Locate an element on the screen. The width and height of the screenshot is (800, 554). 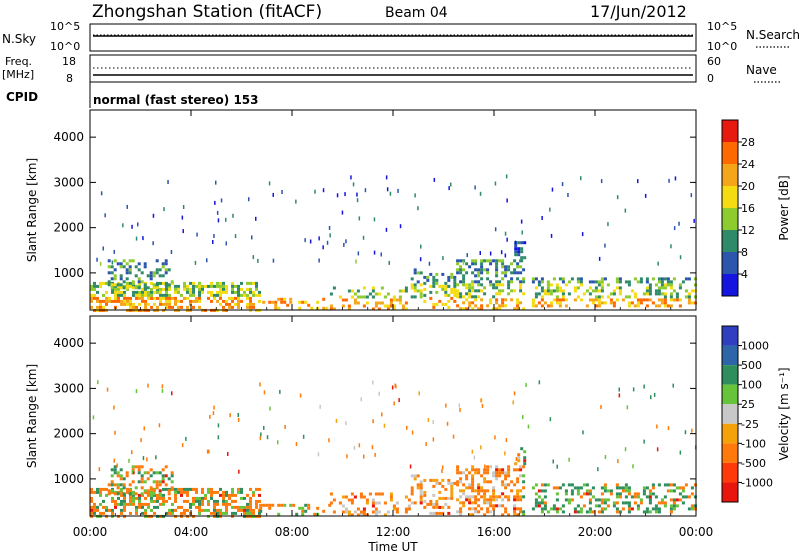
colorbar-tick-label: 500 is located at coordinates (751, 365).